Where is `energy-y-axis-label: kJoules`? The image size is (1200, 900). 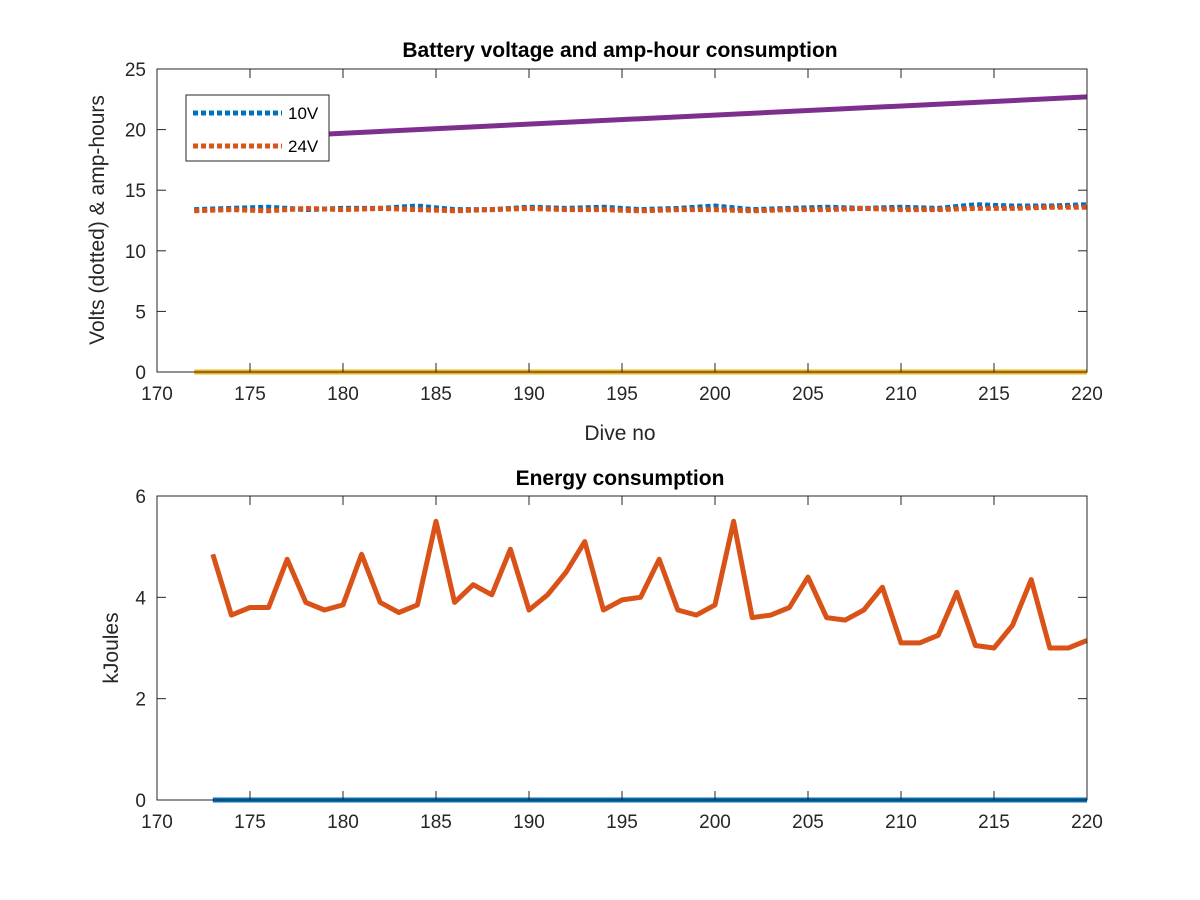 energy-y-axis-label: kJoules is located at coordinates (111, 647).